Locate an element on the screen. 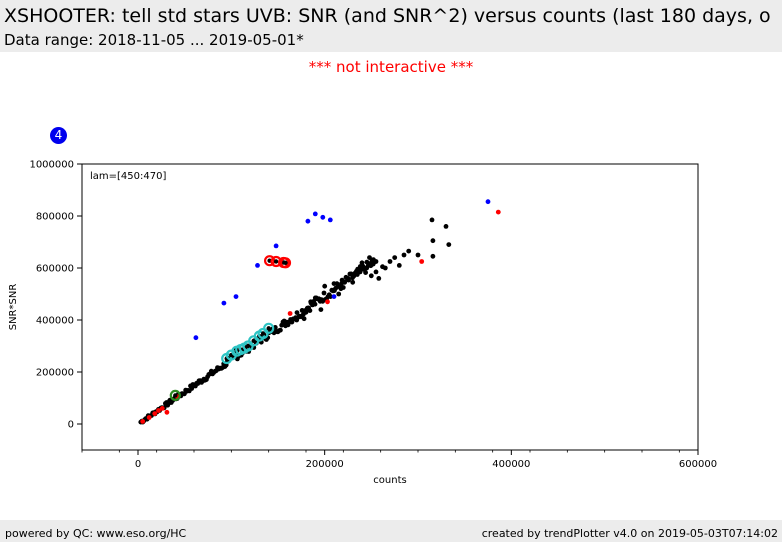 The height and width of the screenshot is (542, 782). x-tick-label: 200000 is located at coordinates (325, 464).